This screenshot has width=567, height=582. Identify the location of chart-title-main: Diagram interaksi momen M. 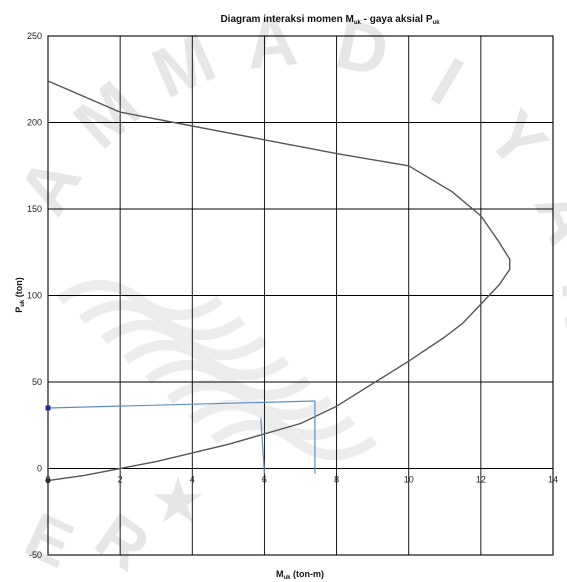
(286, 19).